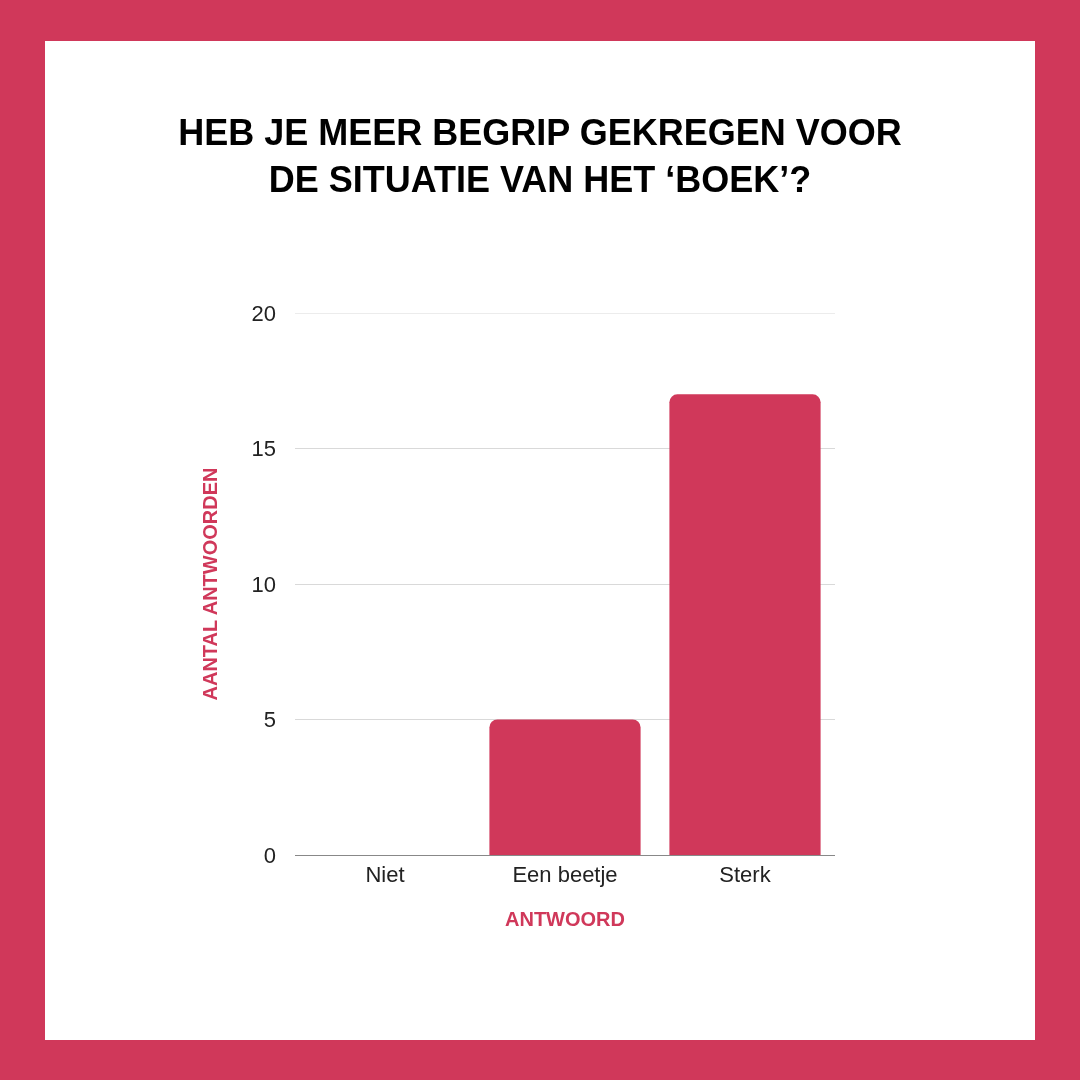  Describe the element at coordinates (263, 313) in the screenshot. I see `y-tick-label: 20` at that location.